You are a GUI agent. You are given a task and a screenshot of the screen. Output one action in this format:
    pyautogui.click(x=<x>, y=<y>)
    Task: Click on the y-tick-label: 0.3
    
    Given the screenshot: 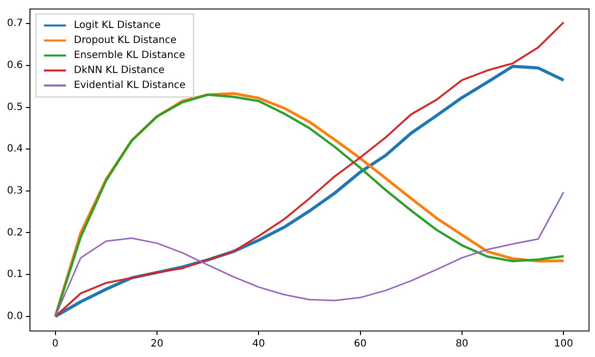 What is the action you would take?
    pyautogui.click(x=14, y=191)
    